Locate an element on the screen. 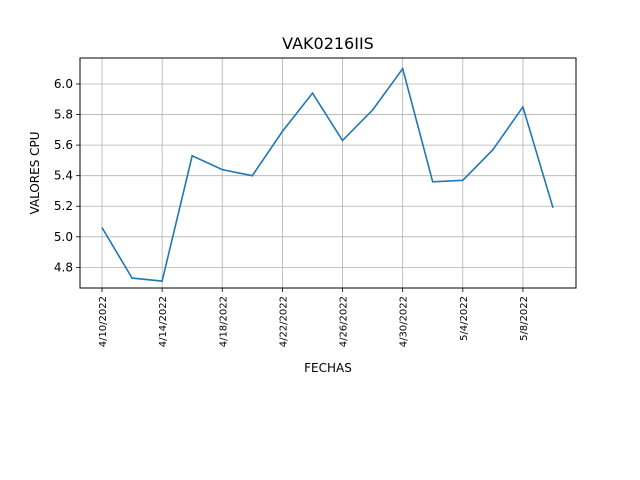  x-tick-label: 4/18/2022 is located at coordinates (223, 321).